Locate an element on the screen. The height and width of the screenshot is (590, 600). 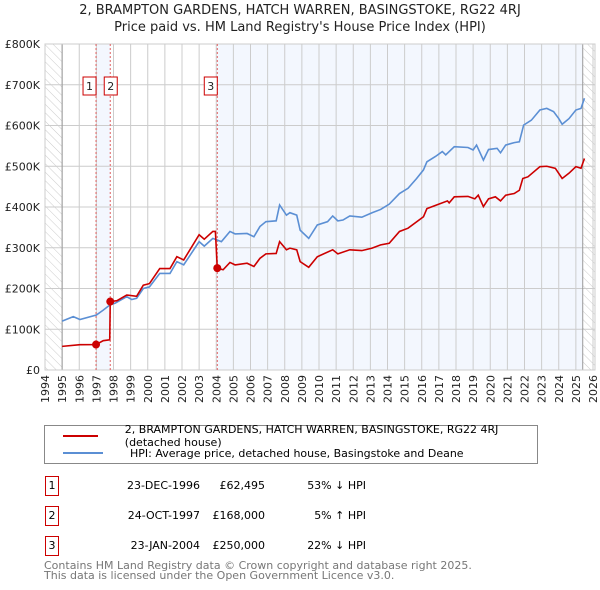
sale-number: 3 is located at coordinates (52, 546).